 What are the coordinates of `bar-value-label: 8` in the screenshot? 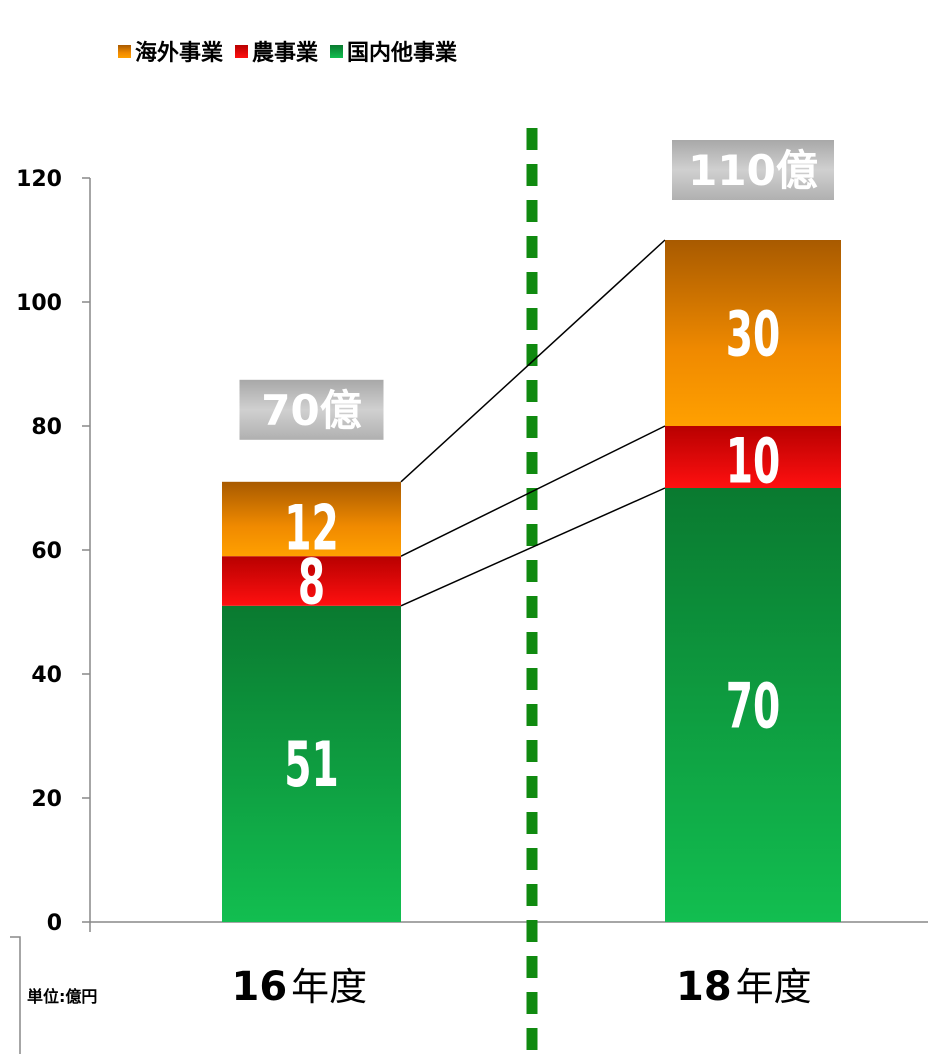 It's located at (311, 581).